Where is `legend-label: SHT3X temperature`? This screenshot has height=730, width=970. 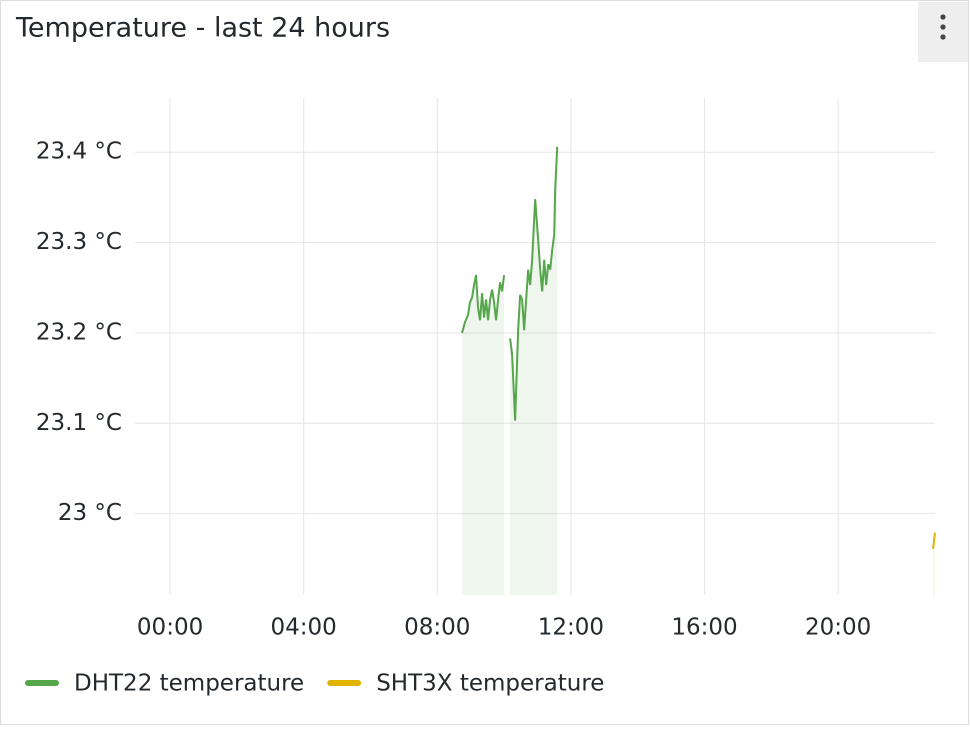
legend-label: SHT3X temperature is located at coordinates (490, 684).